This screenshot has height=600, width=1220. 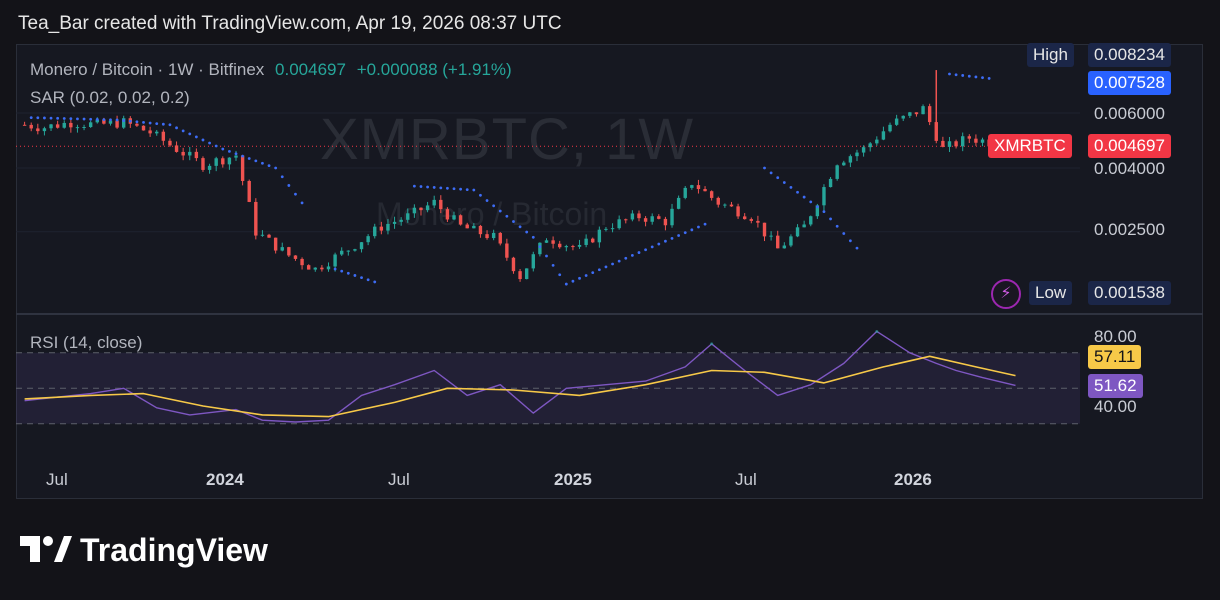 I want to click on pane-divider, so click(x=609, y=314).